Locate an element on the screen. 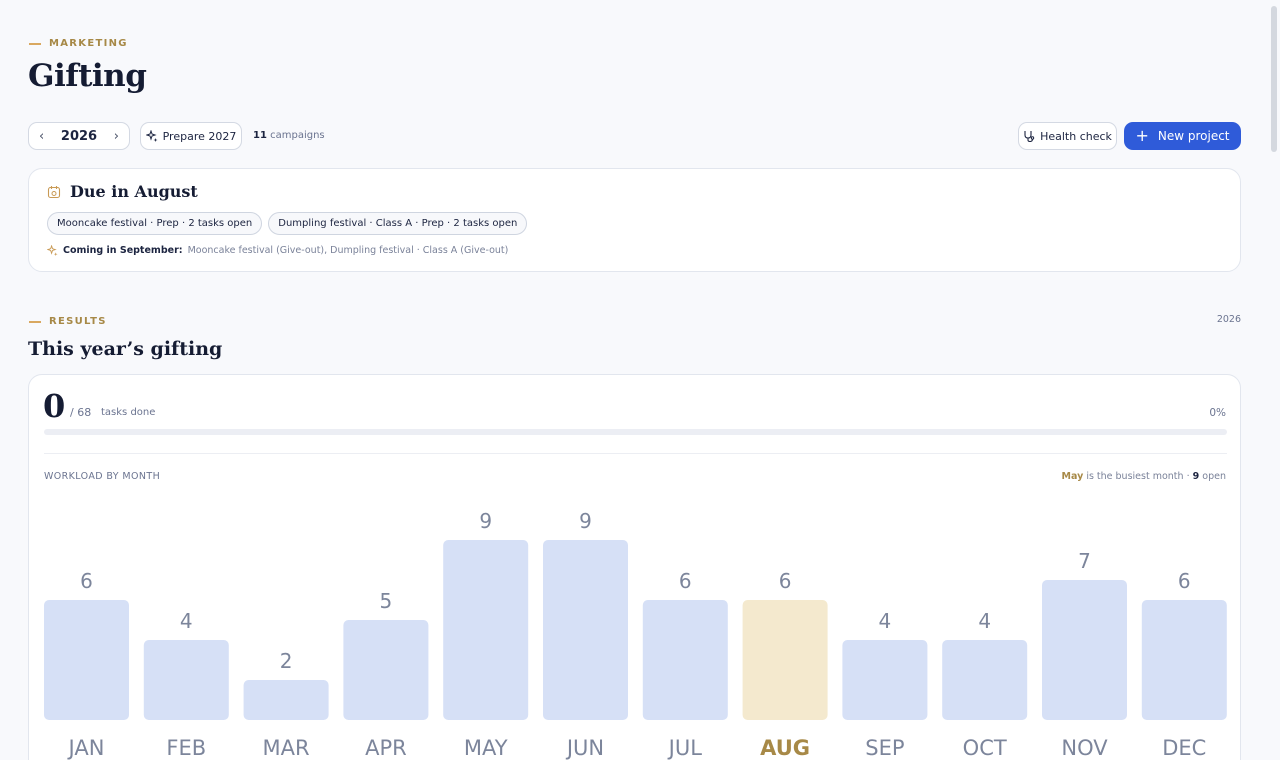 The image size is (1280, 760). bar-value-mar: 2 is located at coordinates (286, 661).